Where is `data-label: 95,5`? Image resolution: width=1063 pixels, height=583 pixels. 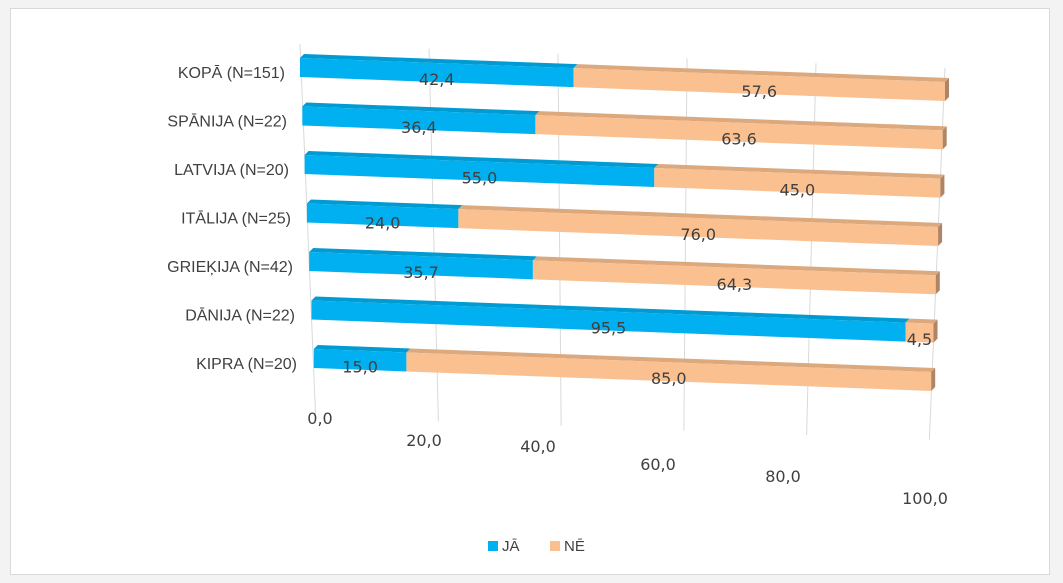
data-label: 95,5 is located at coordinates (609, 328).